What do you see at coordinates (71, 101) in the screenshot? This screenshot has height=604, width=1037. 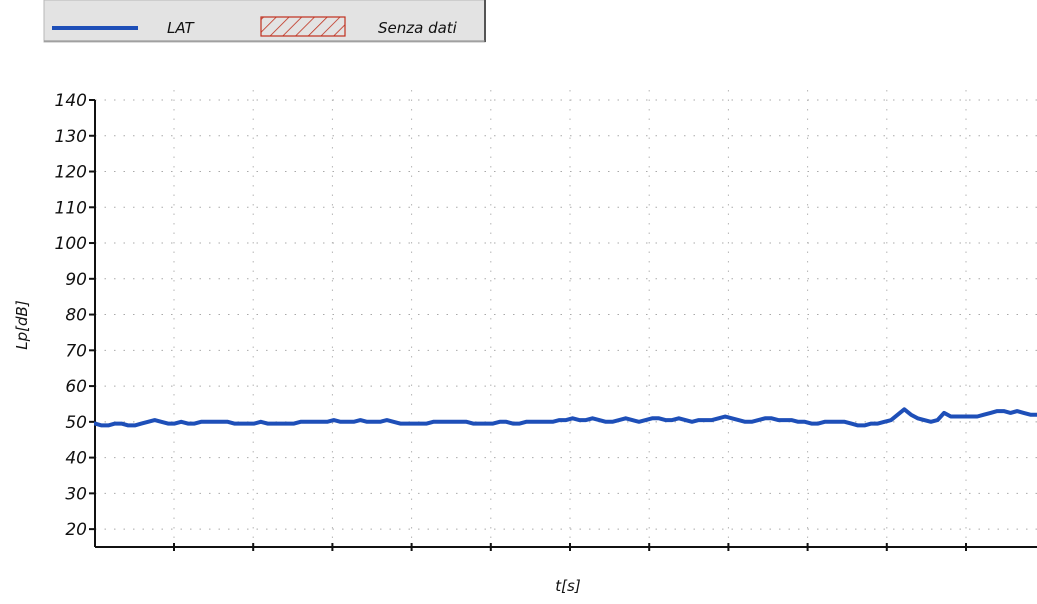 I see `y-tick-label-140: 140` at bounding box center [71, 101].